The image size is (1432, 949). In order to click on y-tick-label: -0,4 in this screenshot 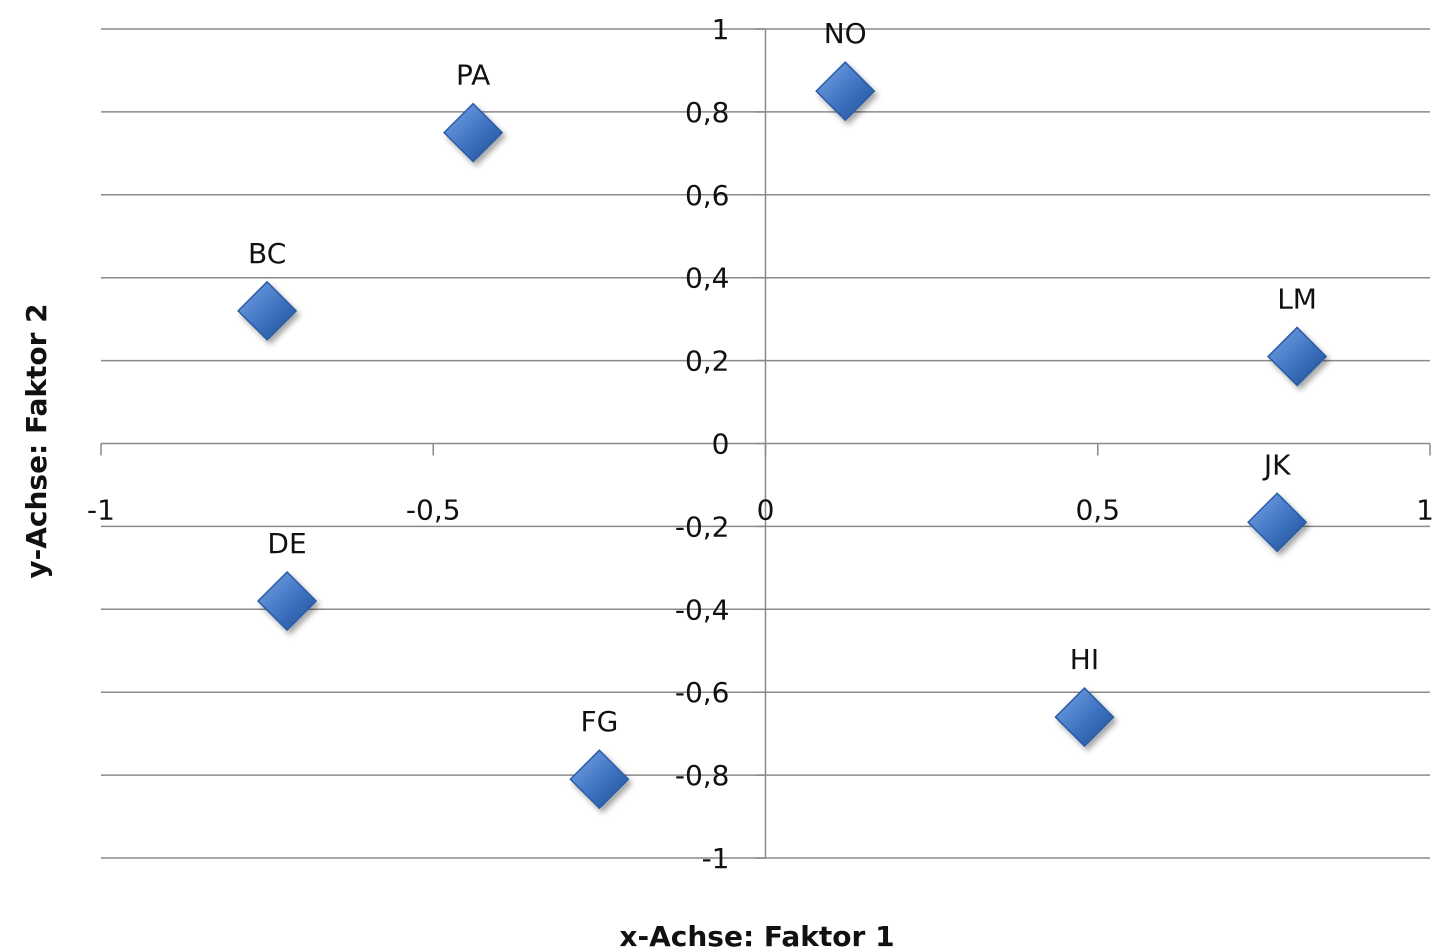, I will do `click(702, 609)`.